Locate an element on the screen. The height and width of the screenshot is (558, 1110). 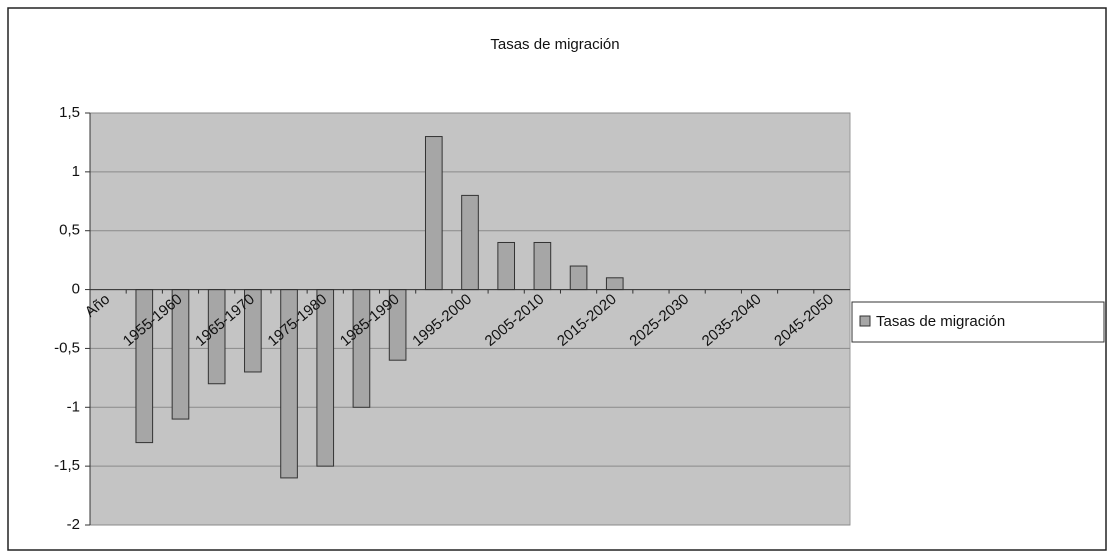
y-tick-label: 1 is located at coordinates (76, 171).